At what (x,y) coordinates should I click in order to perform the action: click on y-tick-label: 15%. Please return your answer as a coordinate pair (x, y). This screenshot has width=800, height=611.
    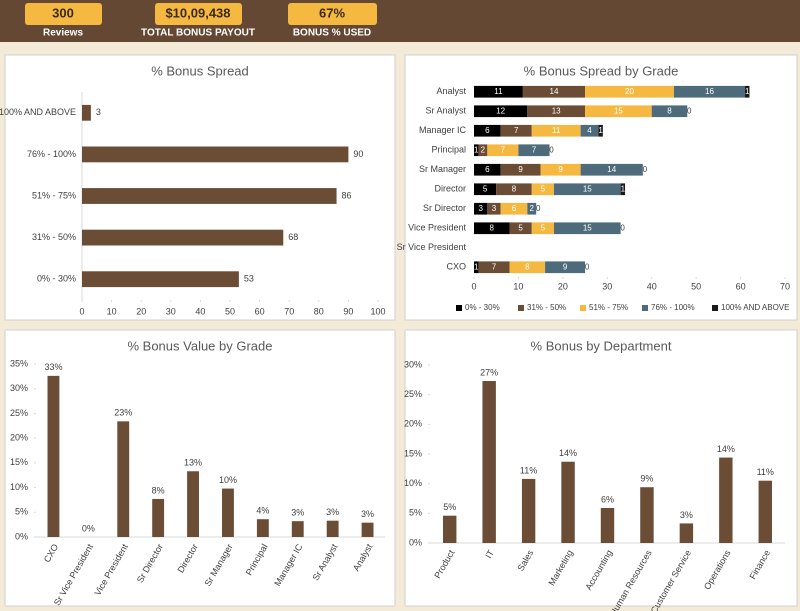
    Looking at the image, I should click on (413, 453).